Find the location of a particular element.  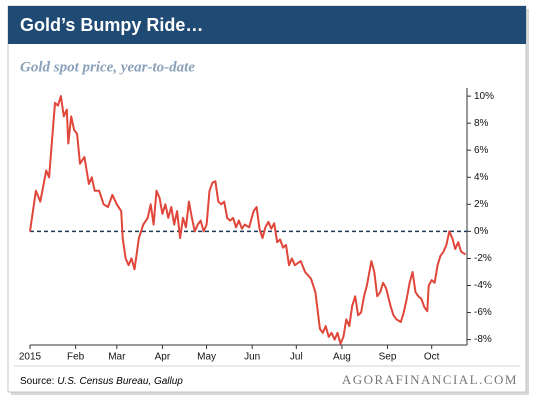

x-tick-label: Jul is located at coordinates (296, 357).